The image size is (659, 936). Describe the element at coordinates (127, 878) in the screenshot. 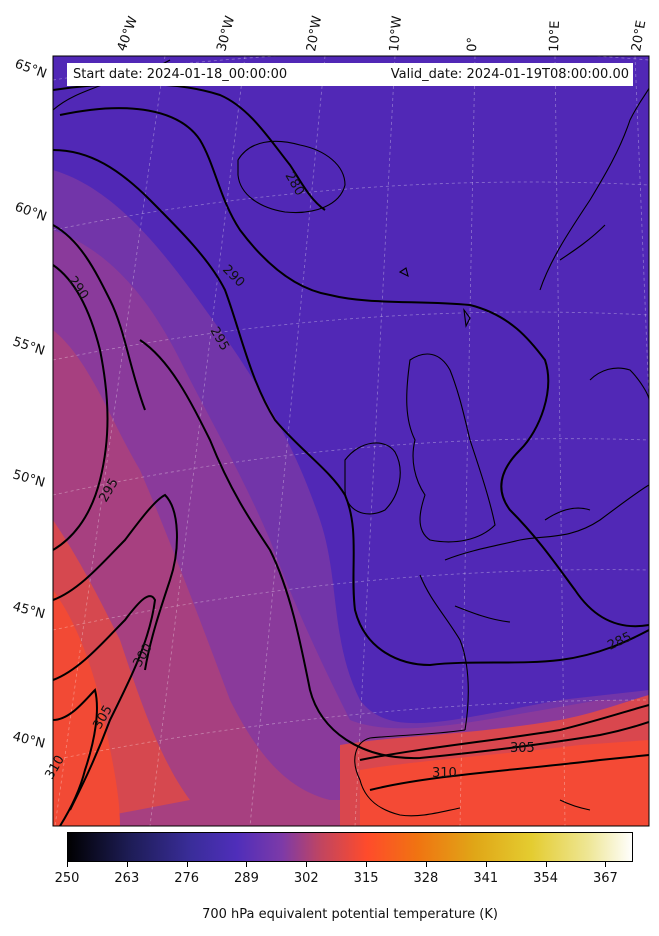

I see `colorbar-tick-label: 263` at that location.